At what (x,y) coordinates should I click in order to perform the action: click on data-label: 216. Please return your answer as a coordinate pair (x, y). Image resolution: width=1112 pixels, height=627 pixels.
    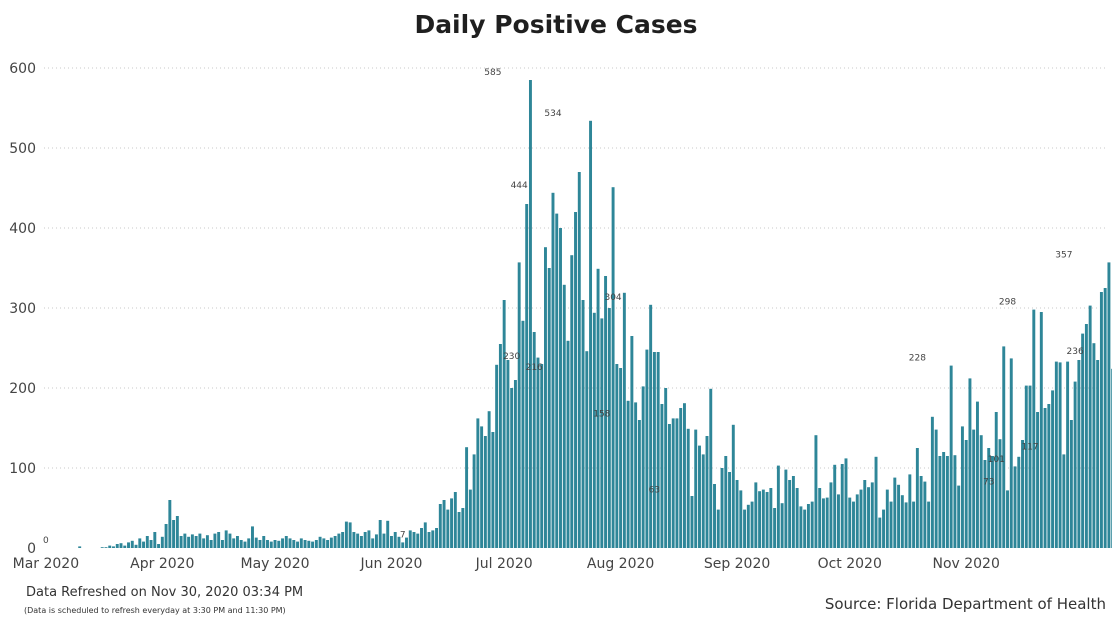
    Looking at the image, I should click on (534, 368).